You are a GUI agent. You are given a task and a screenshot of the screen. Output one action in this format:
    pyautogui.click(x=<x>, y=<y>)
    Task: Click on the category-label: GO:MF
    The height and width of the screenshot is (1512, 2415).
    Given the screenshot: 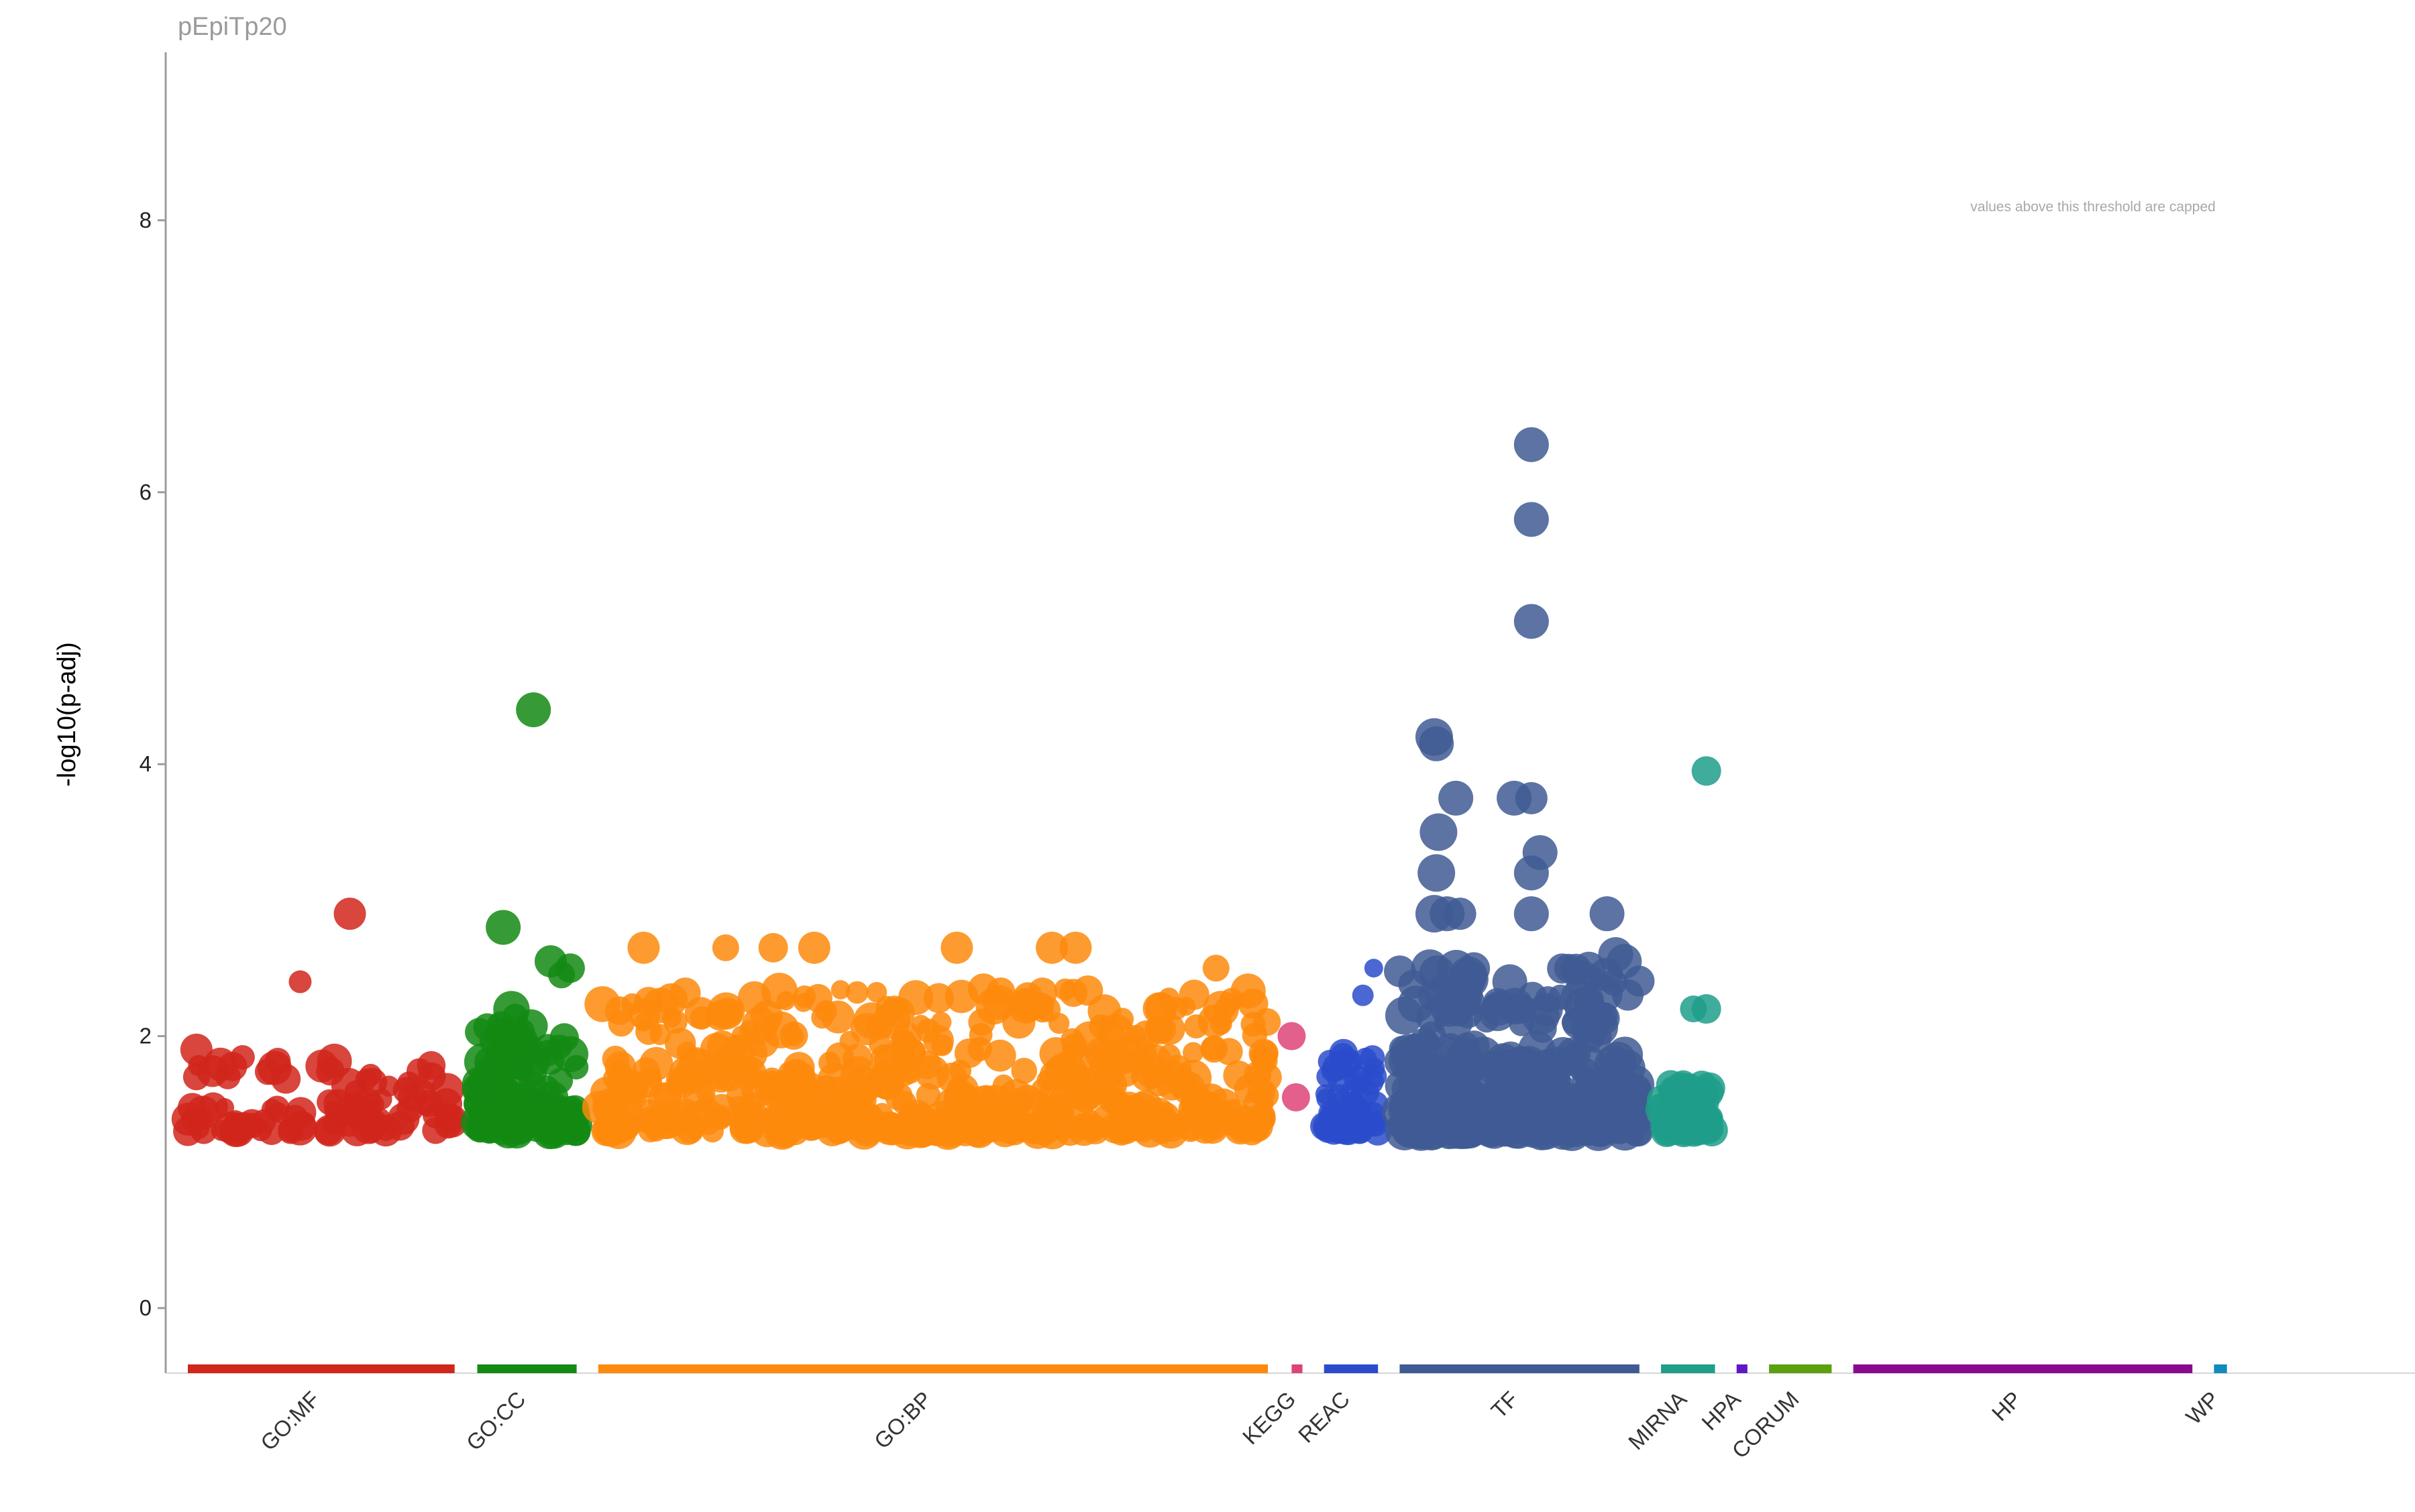 What is the action you would take?
    pyautogui.click(x=290, y=1422)
    